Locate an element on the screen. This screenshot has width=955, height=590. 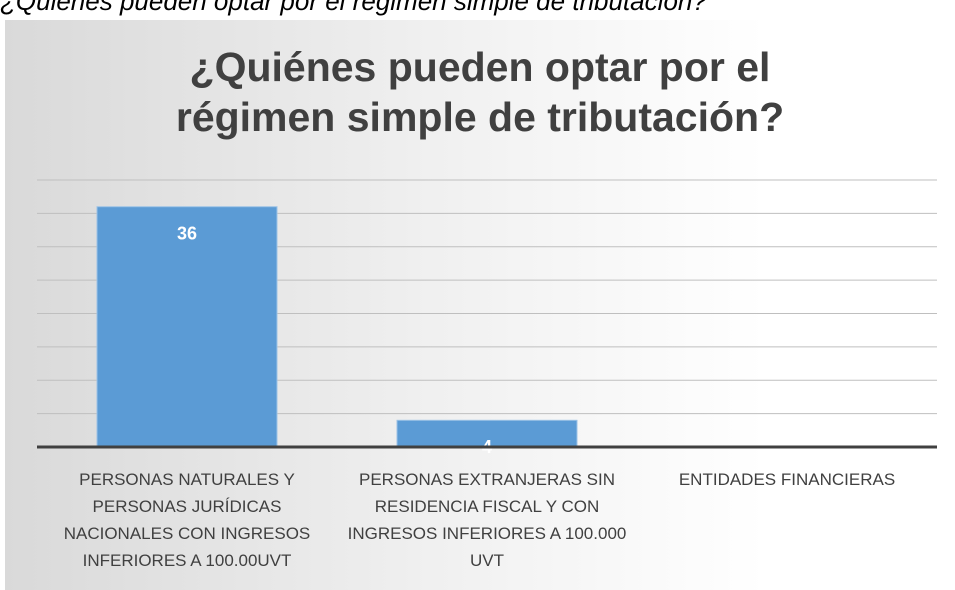
value-label: 36 is located at coordinates (187, 233).